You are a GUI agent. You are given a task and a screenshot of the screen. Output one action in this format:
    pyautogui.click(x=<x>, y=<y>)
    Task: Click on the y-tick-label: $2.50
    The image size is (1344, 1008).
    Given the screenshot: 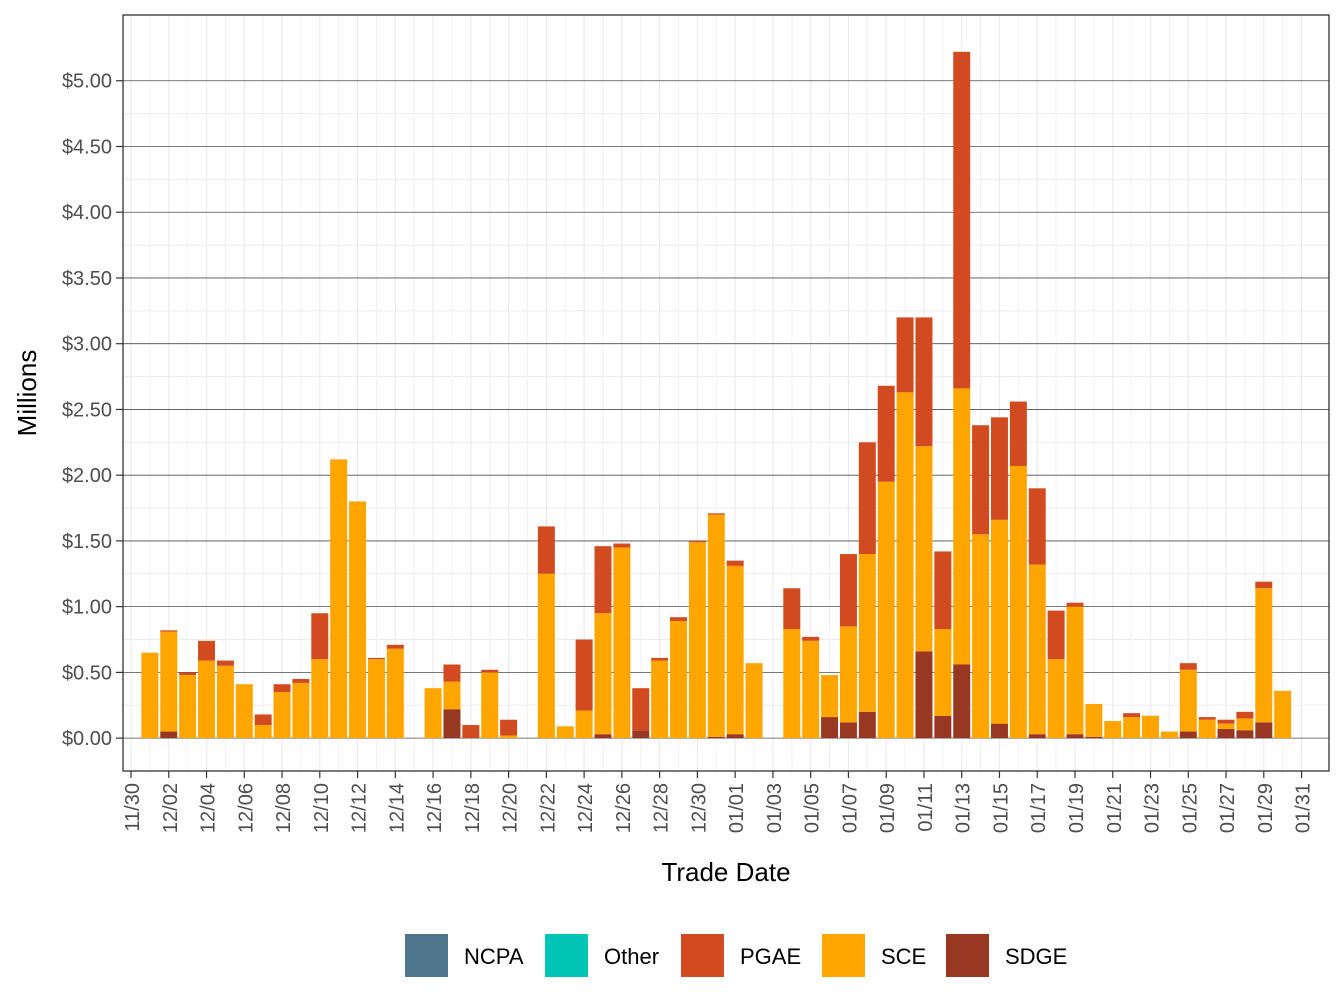 What is the action you would take?
    pyautogui.click(x=87, y=410)
    